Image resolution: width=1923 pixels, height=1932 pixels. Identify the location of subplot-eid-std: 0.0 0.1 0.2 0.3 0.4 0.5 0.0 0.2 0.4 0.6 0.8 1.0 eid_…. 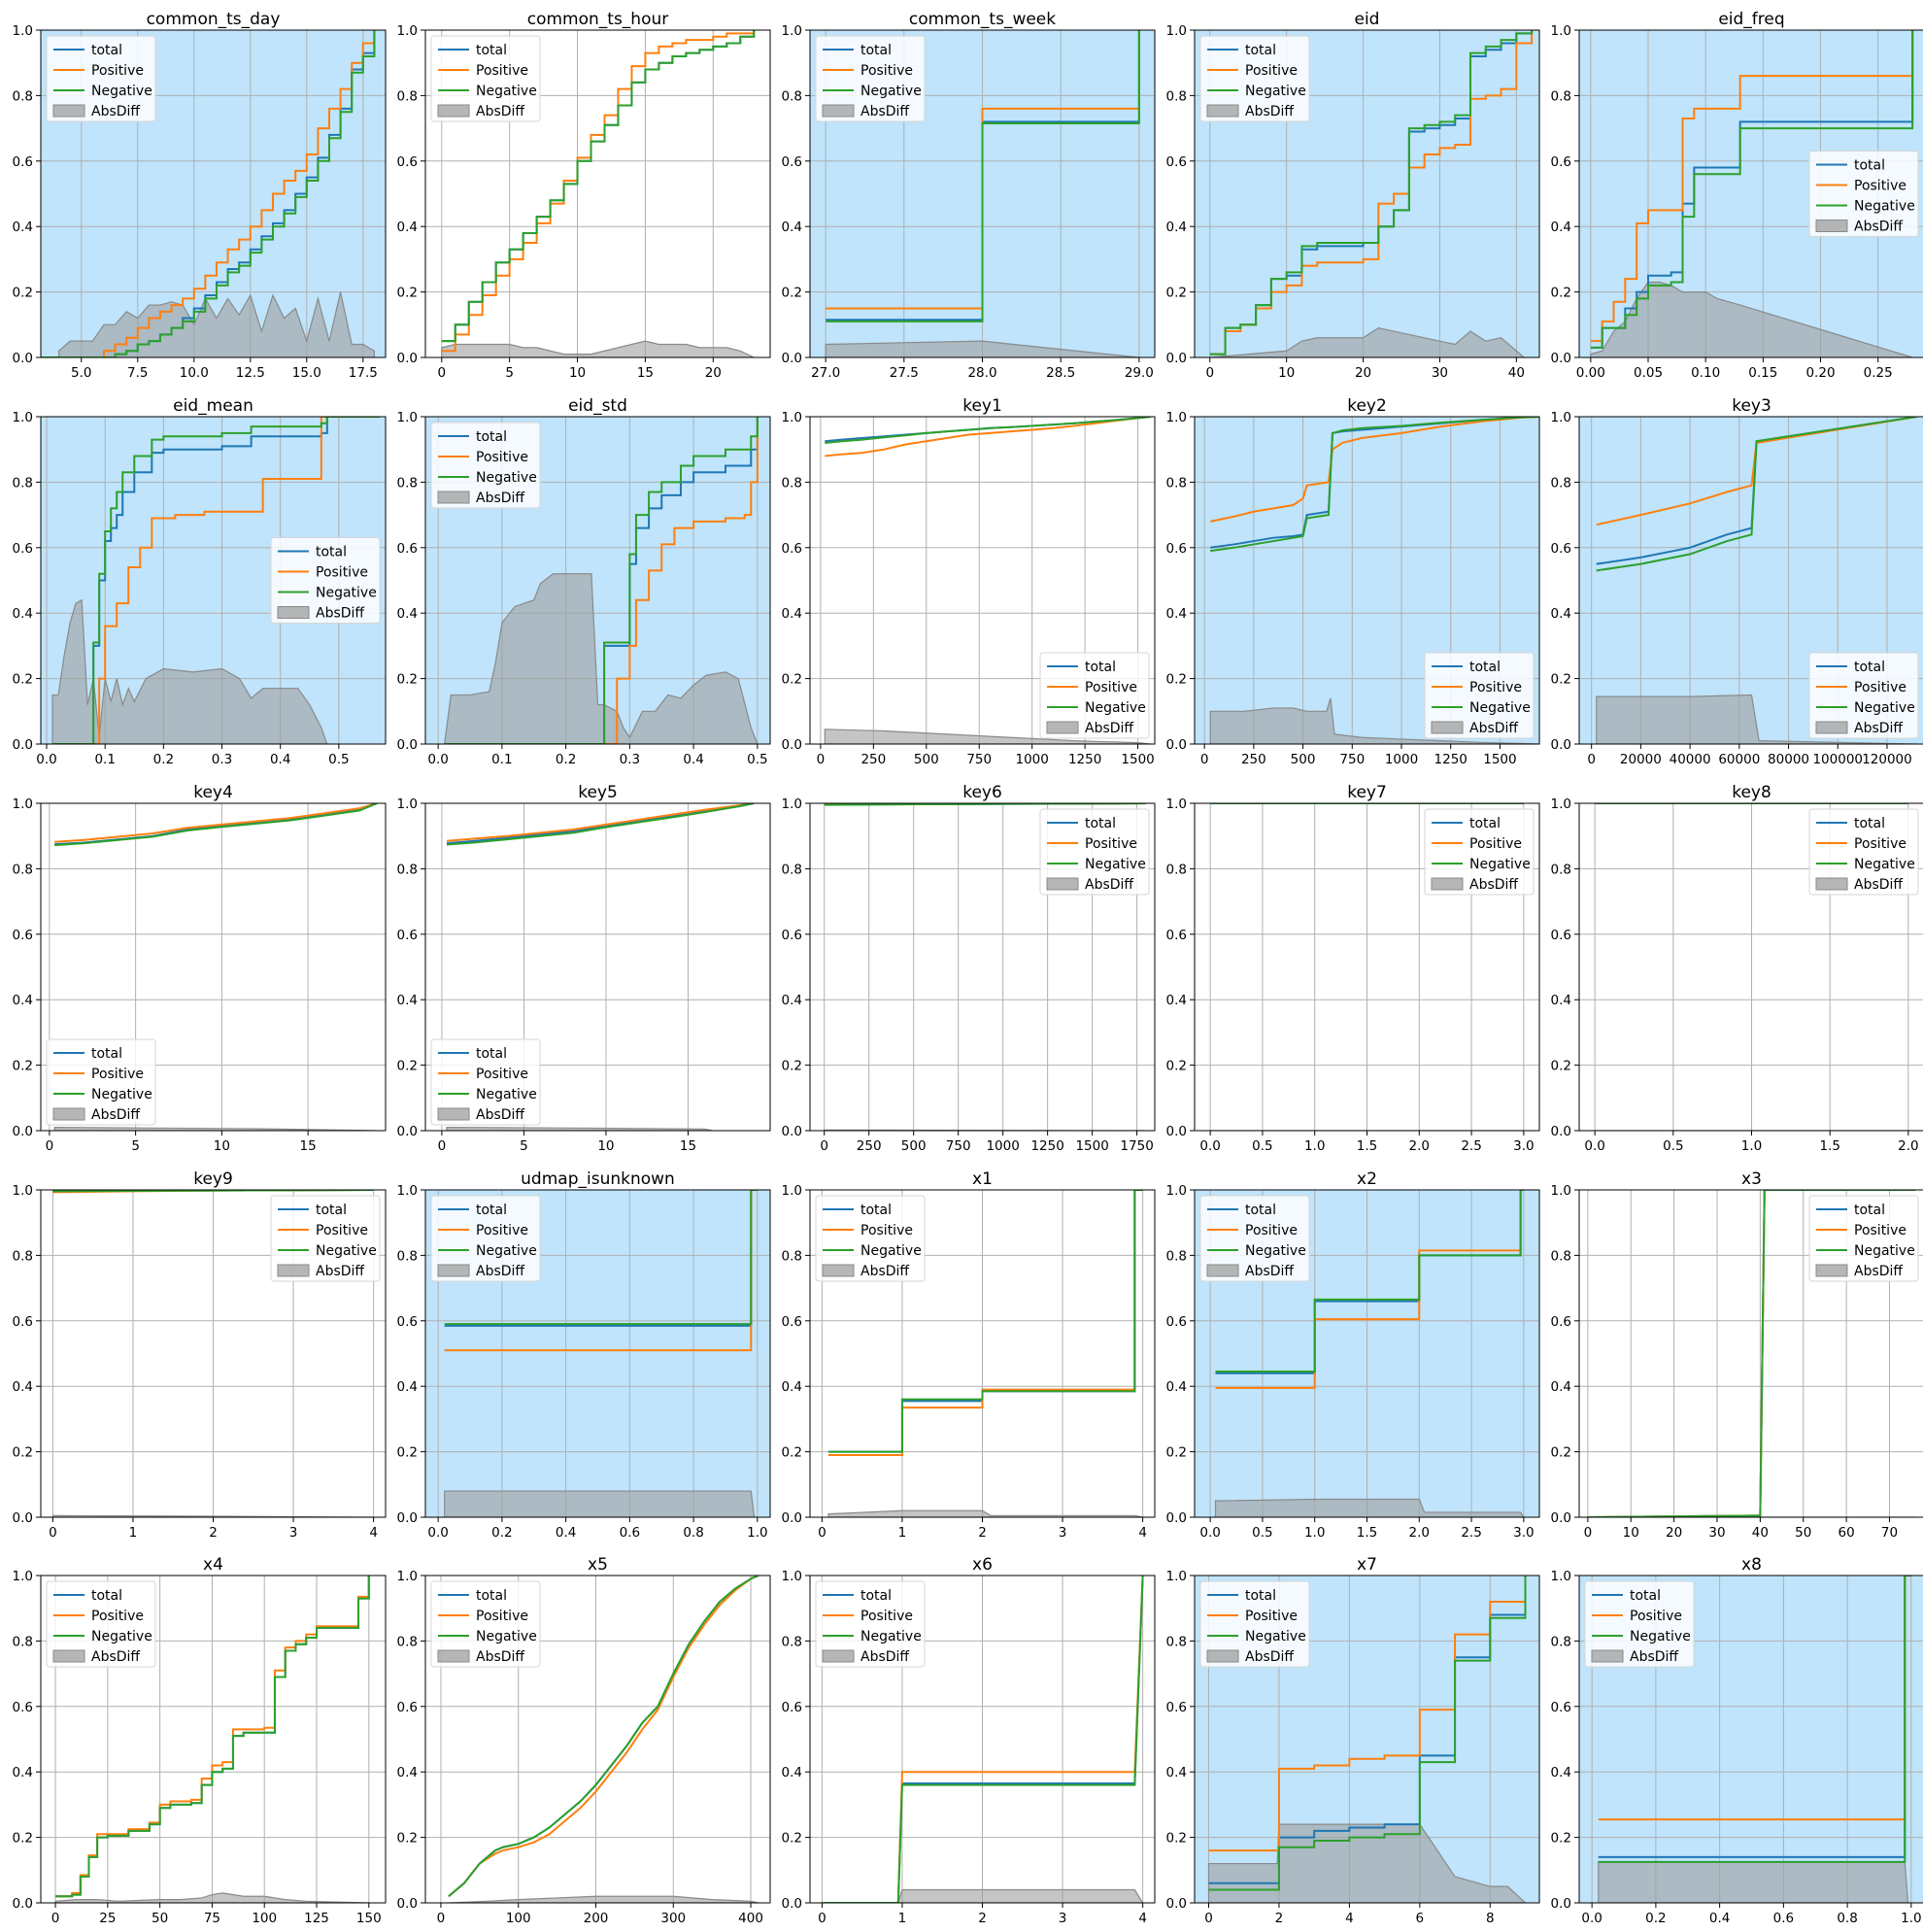
(584, 581).